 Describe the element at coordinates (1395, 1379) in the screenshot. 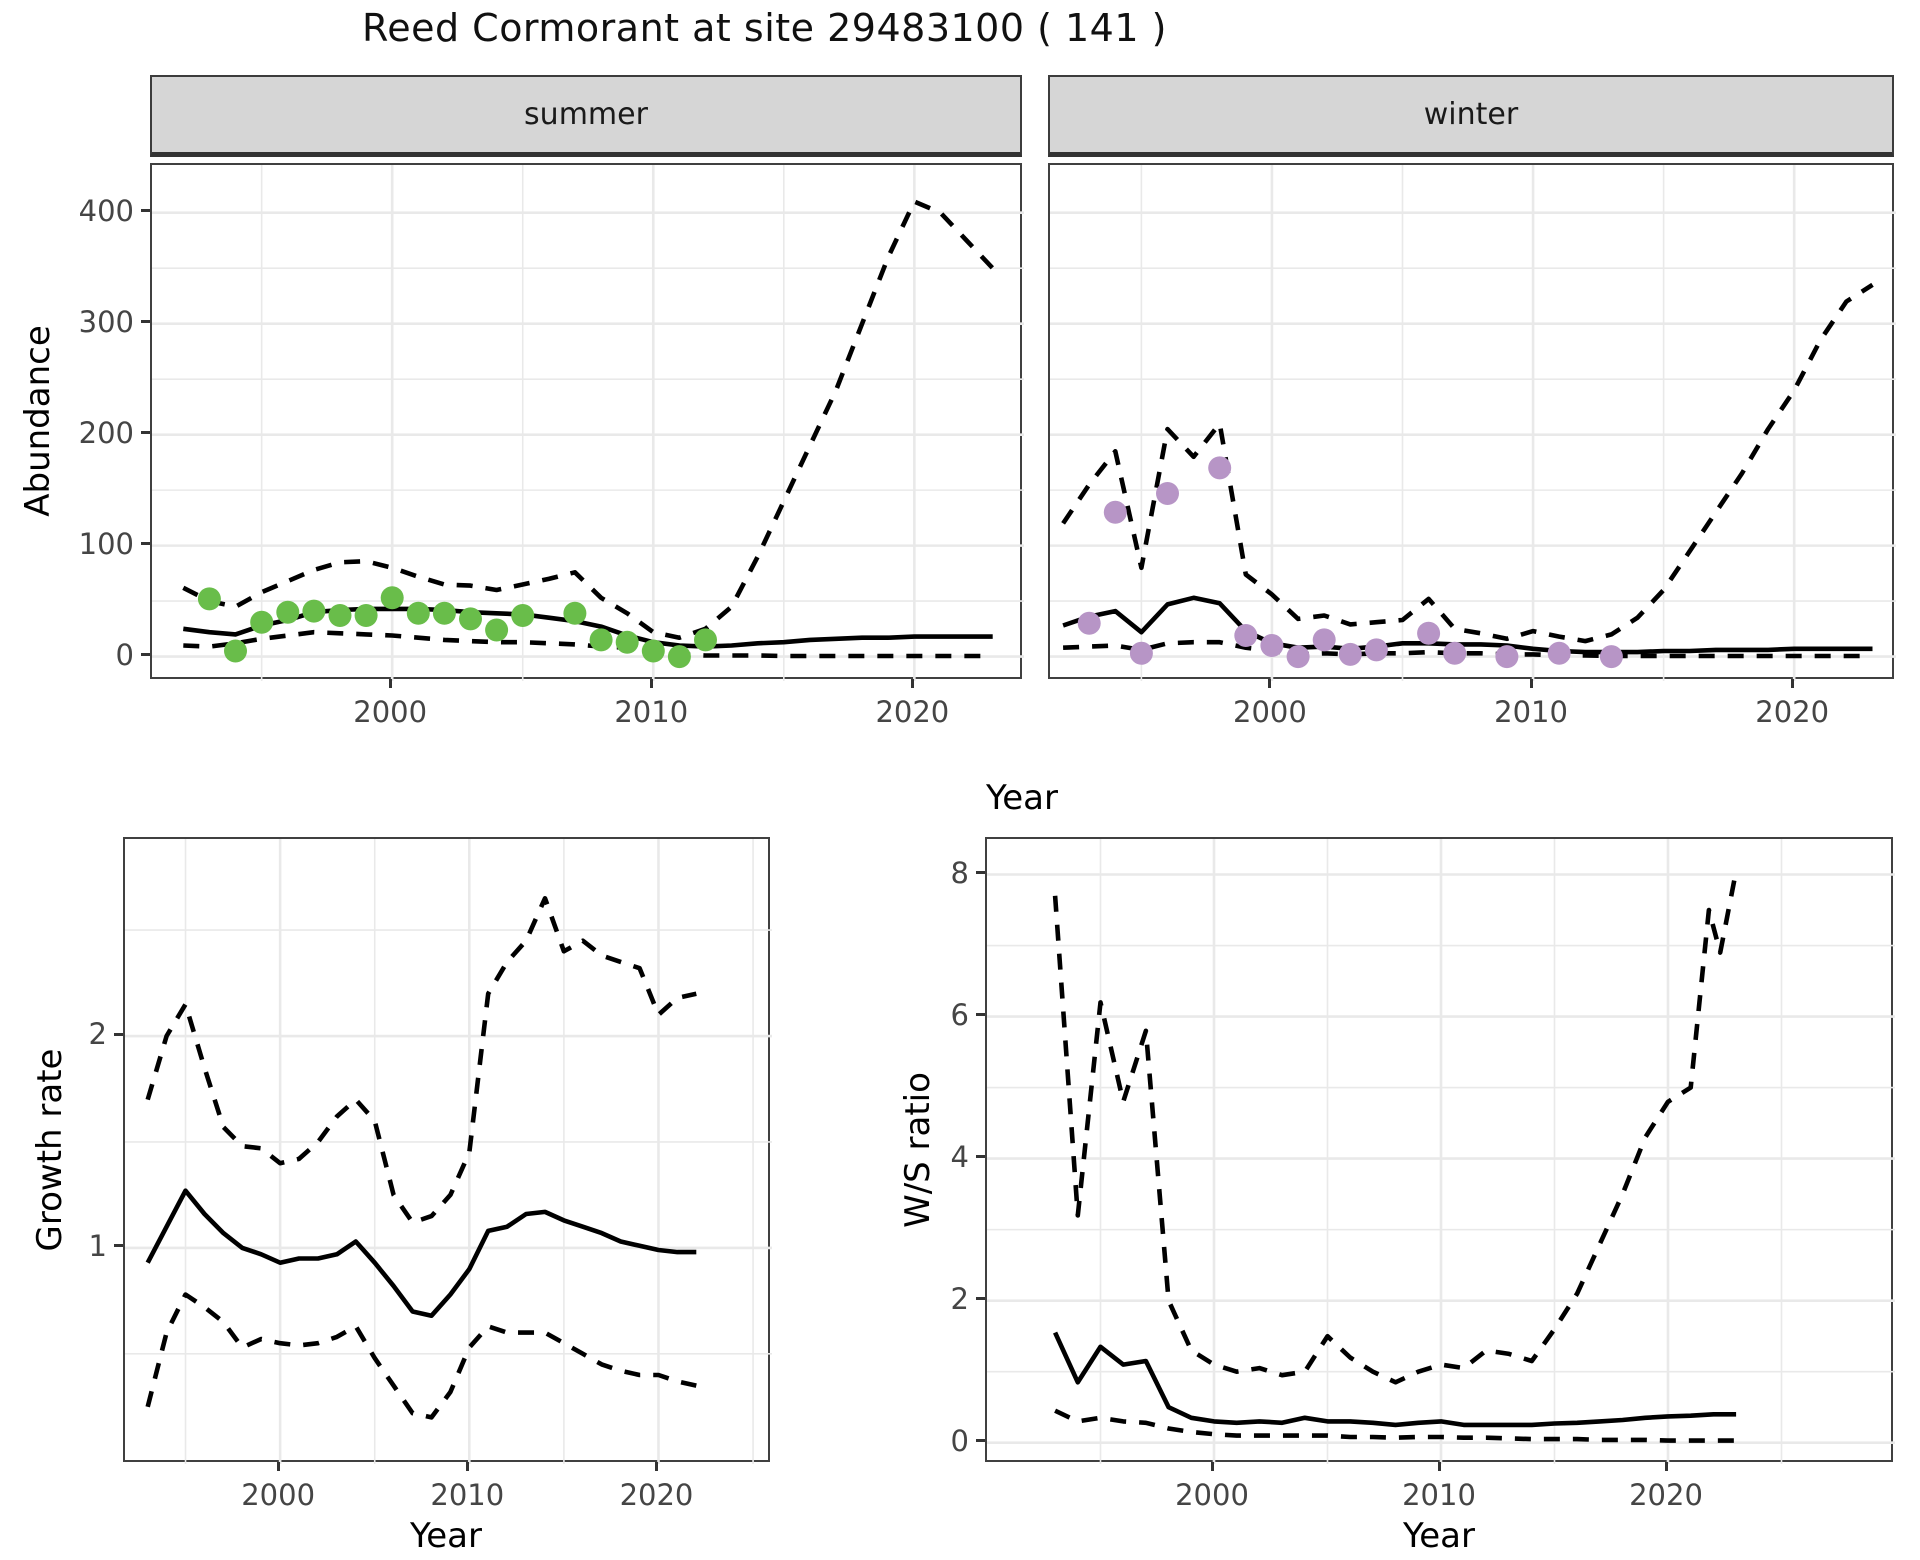

I see `ws-ratio-median-line` at that location.